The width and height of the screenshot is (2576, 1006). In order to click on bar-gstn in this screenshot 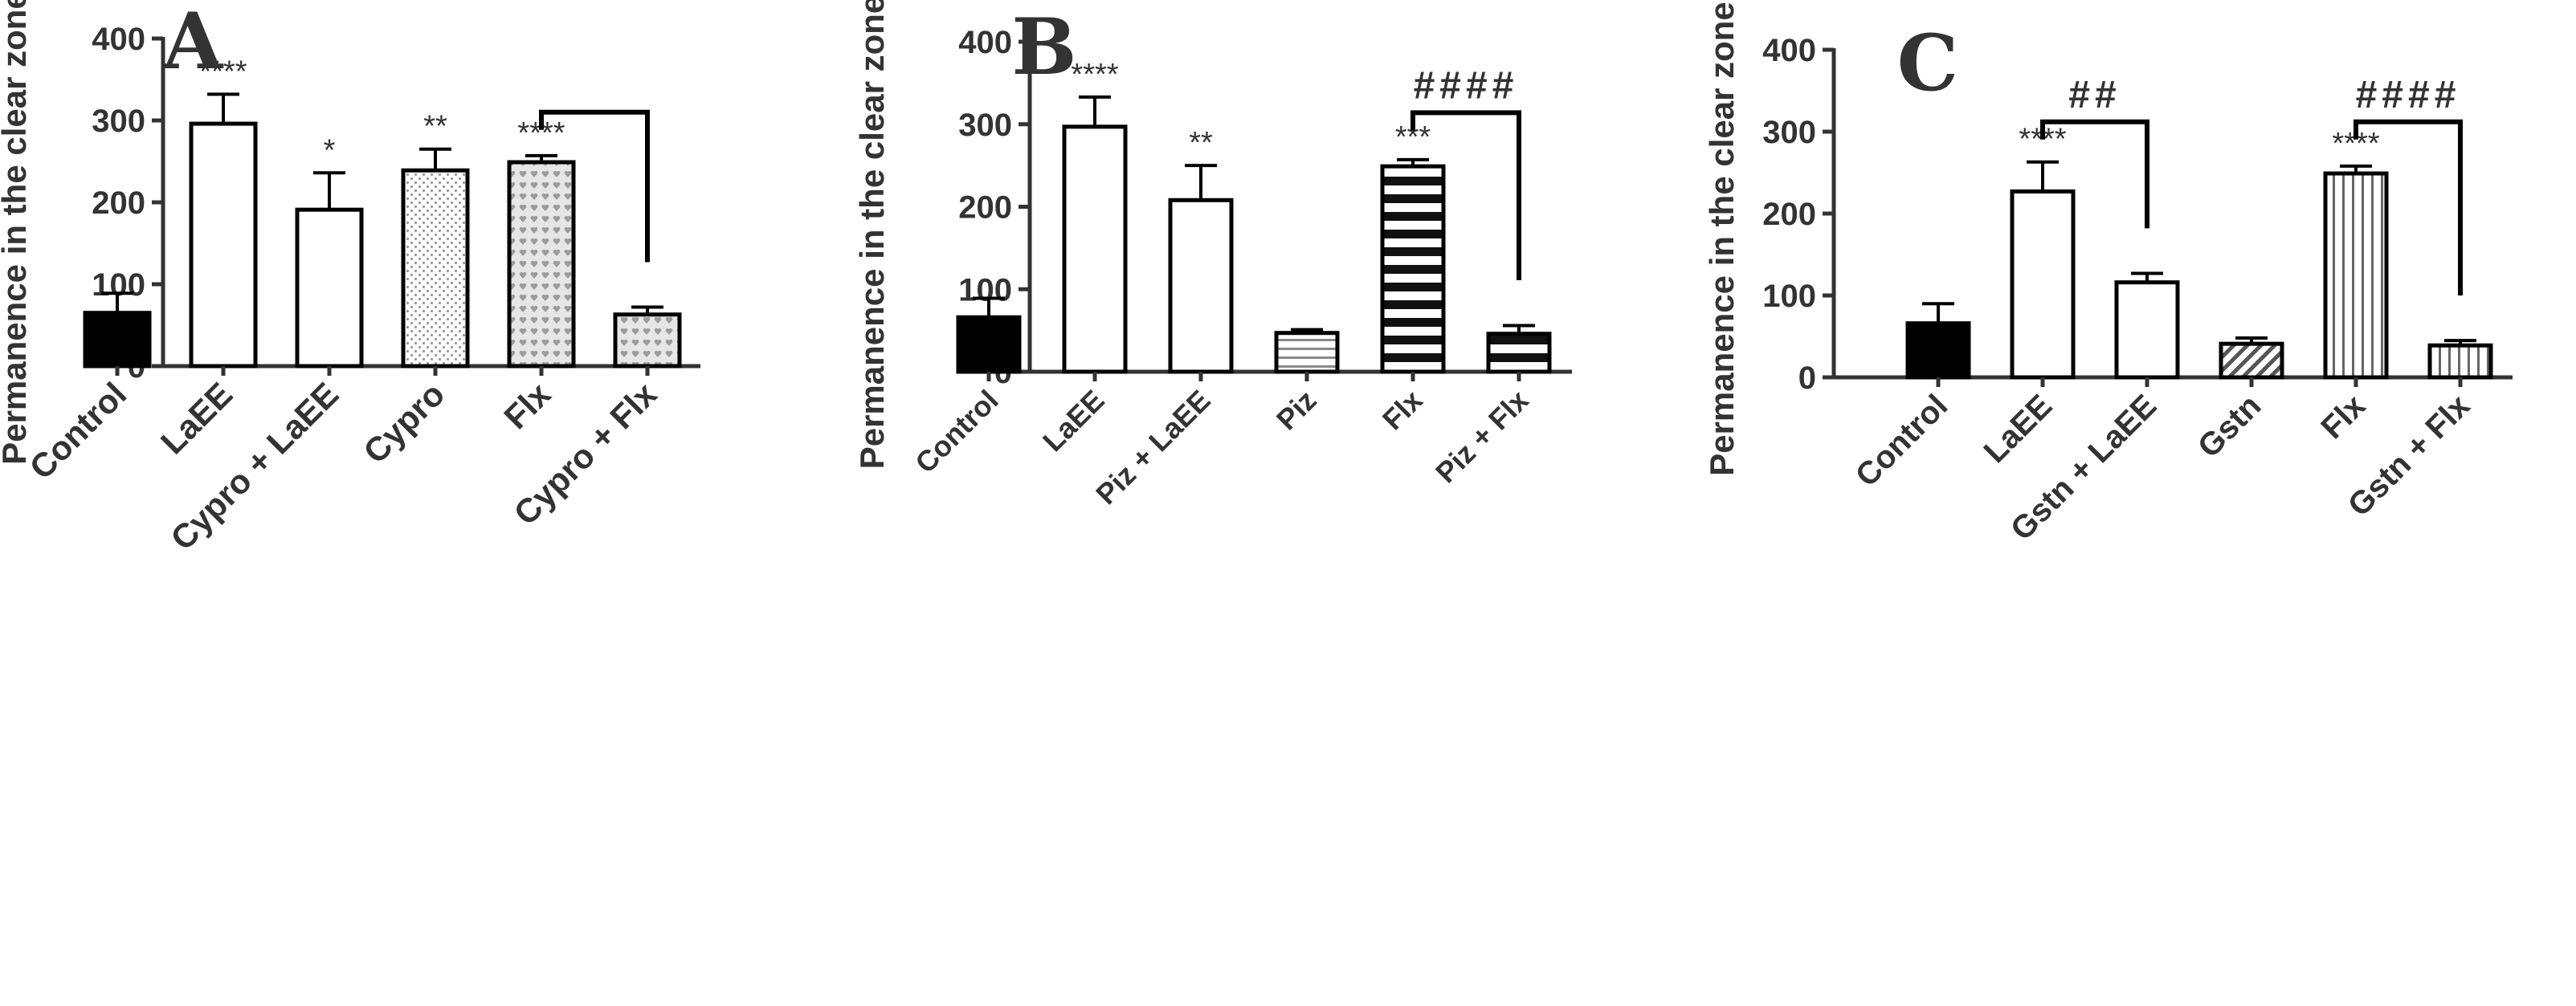, I will do `click(2251, 360)`.